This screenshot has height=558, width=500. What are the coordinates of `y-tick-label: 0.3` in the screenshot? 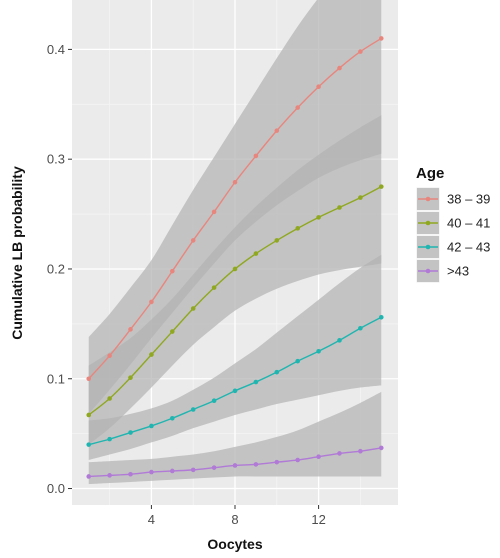 It's located at (56, 159).